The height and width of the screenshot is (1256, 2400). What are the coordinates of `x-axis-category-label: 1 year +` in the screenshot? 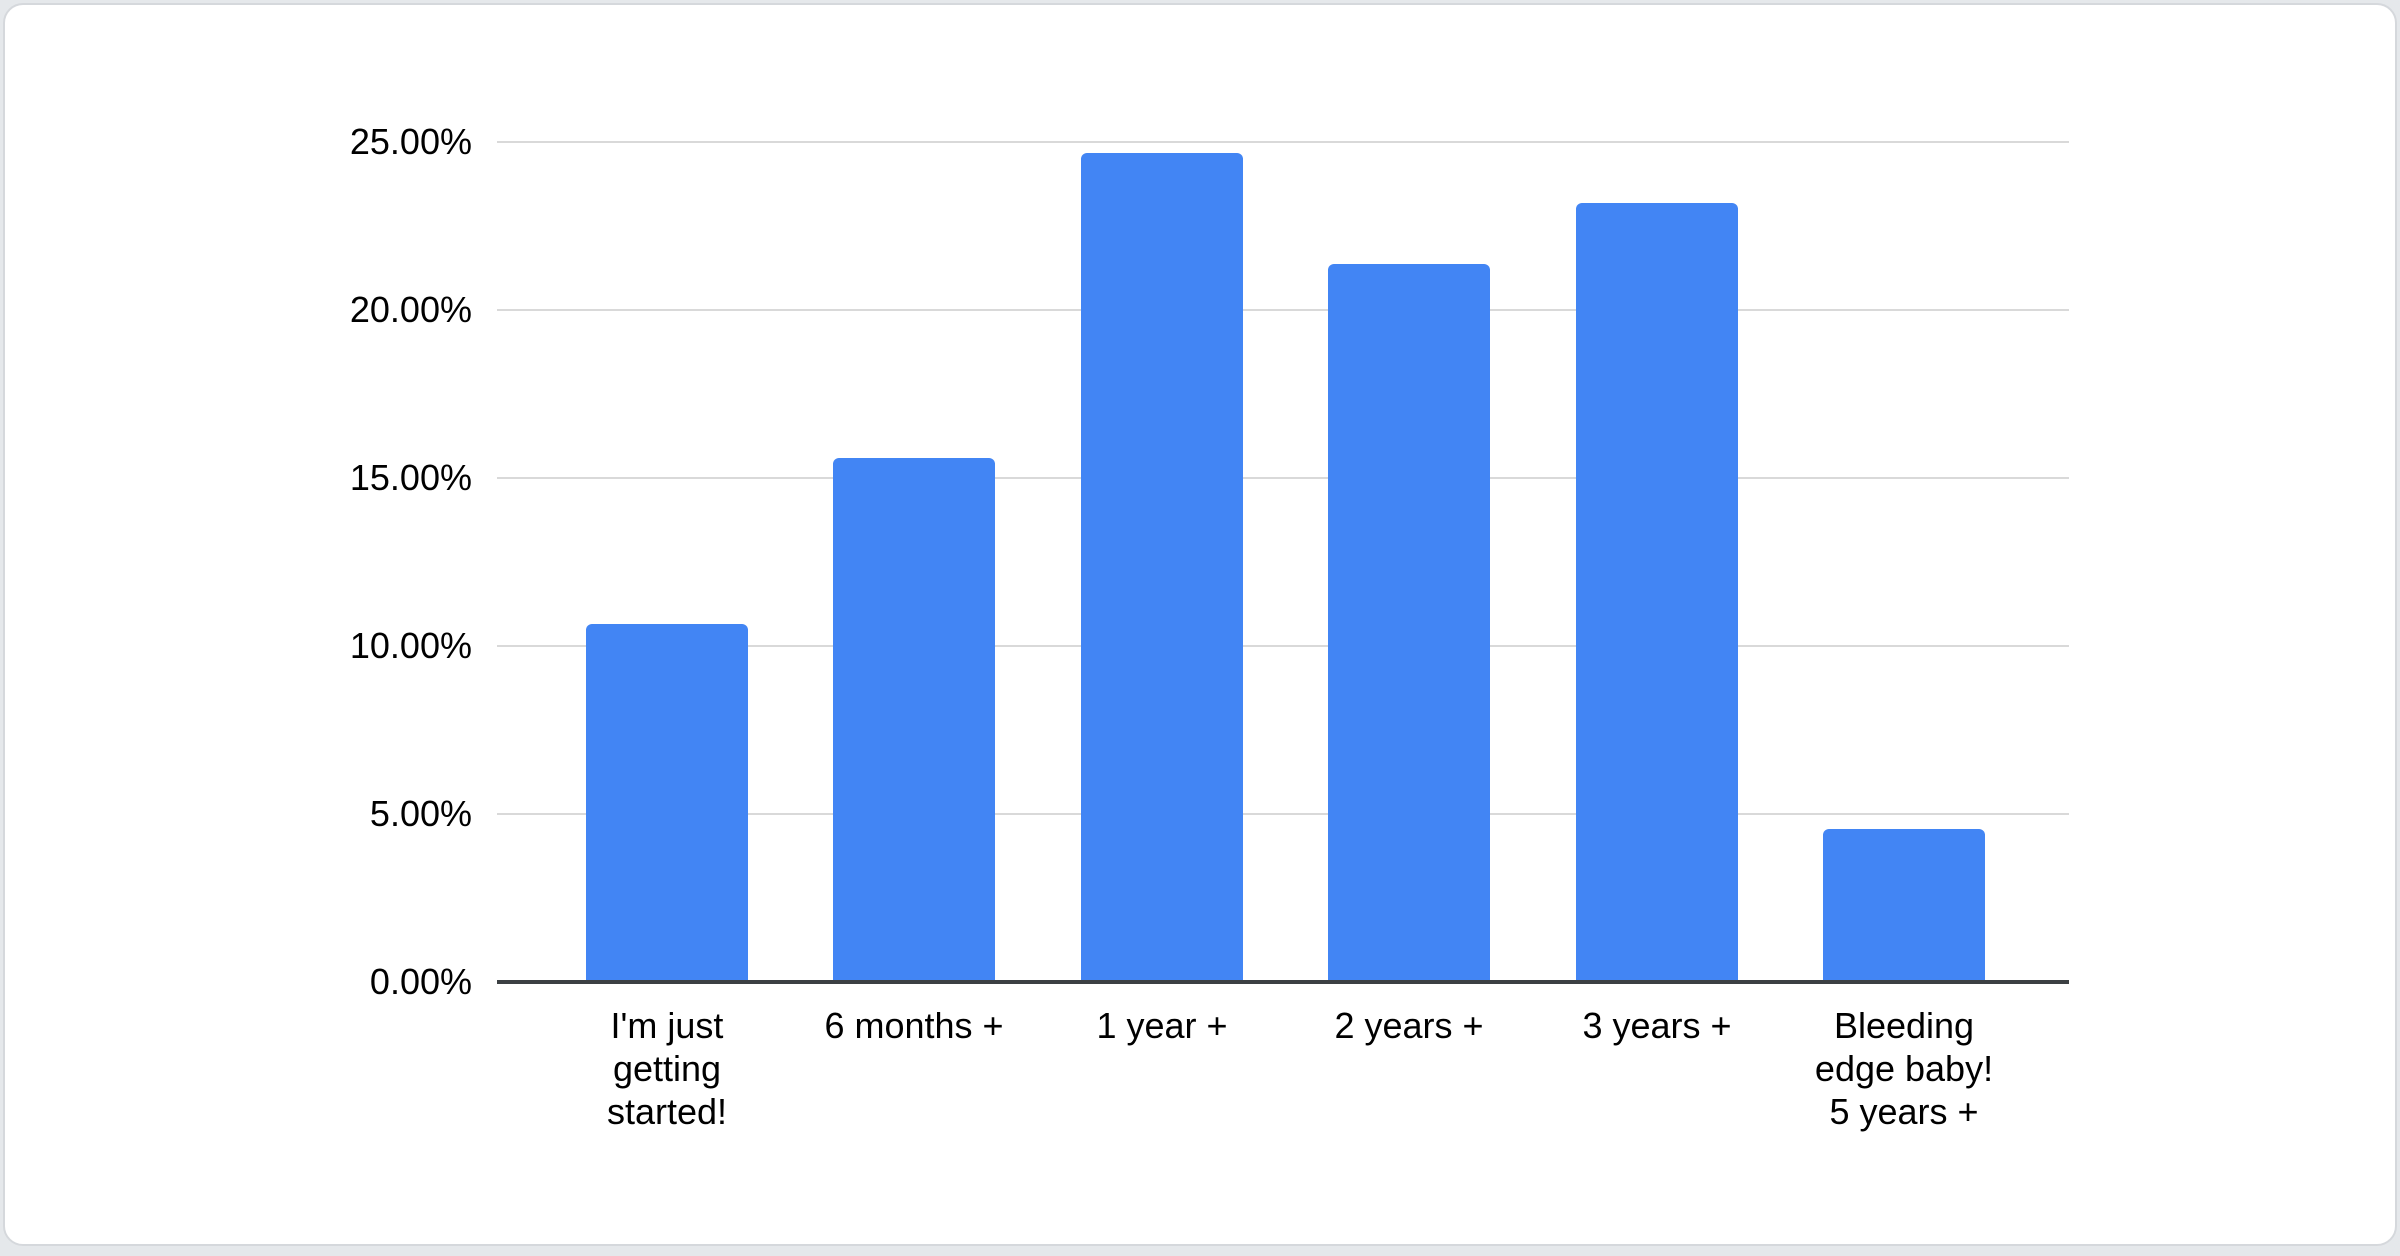 It's located at (1162, 1025).